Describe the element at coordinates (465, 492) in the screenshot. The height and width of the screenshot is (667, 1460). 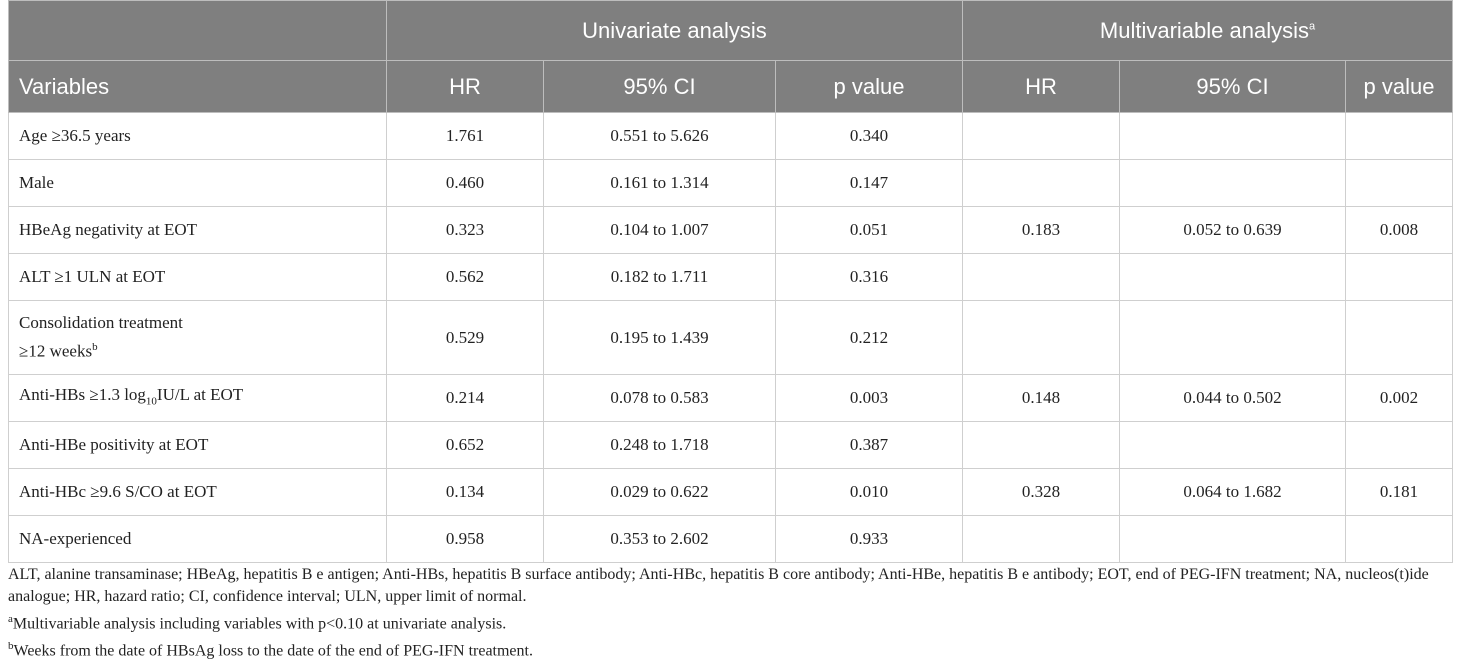
I see `value-cell: 0.134` at that location.